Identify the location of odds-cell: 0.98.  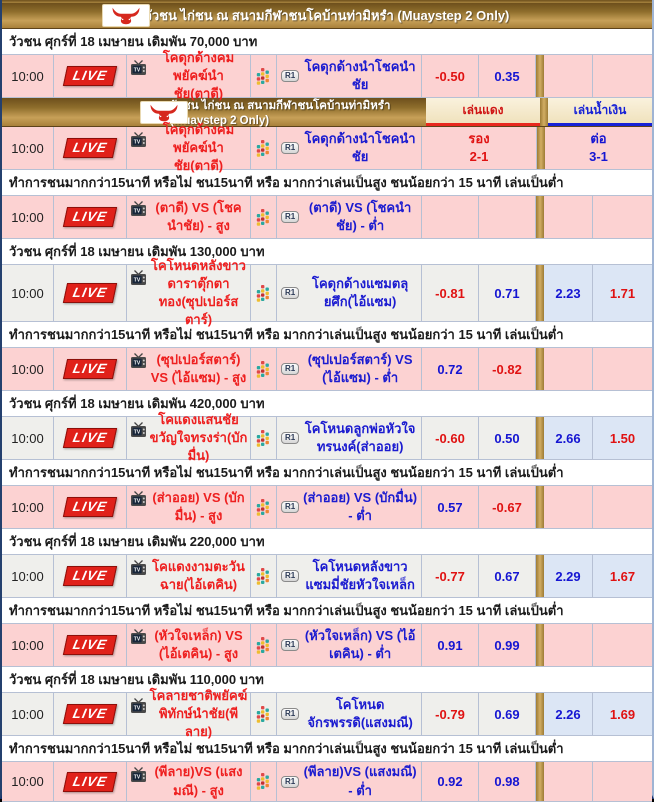
(507, 781).